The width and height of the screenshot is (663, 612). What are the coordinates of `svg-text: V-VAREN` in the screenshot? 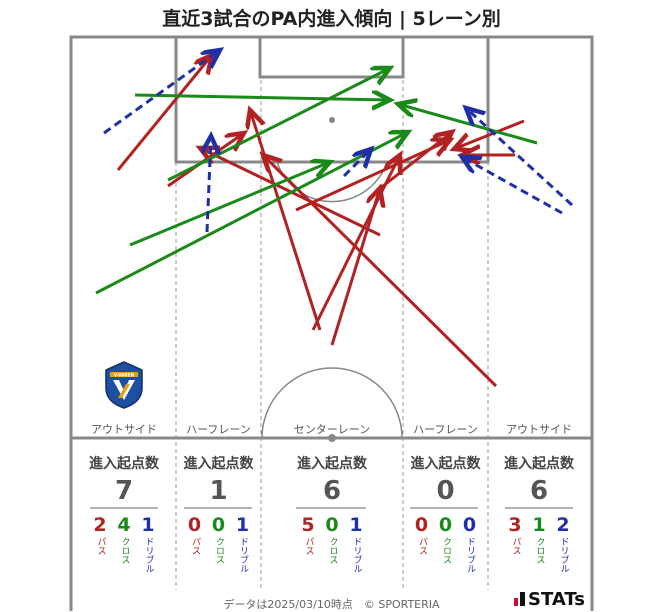 It's located at (124, 374).